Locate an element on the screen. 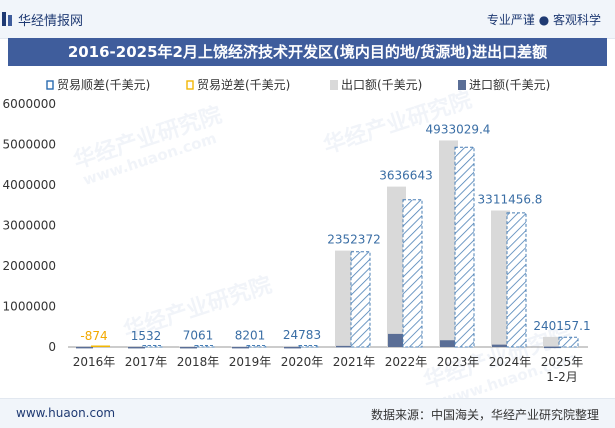 The height and width of the screenshot is (428, 615). y-tick-label: 1000000 is located at coordinates (29, 307).